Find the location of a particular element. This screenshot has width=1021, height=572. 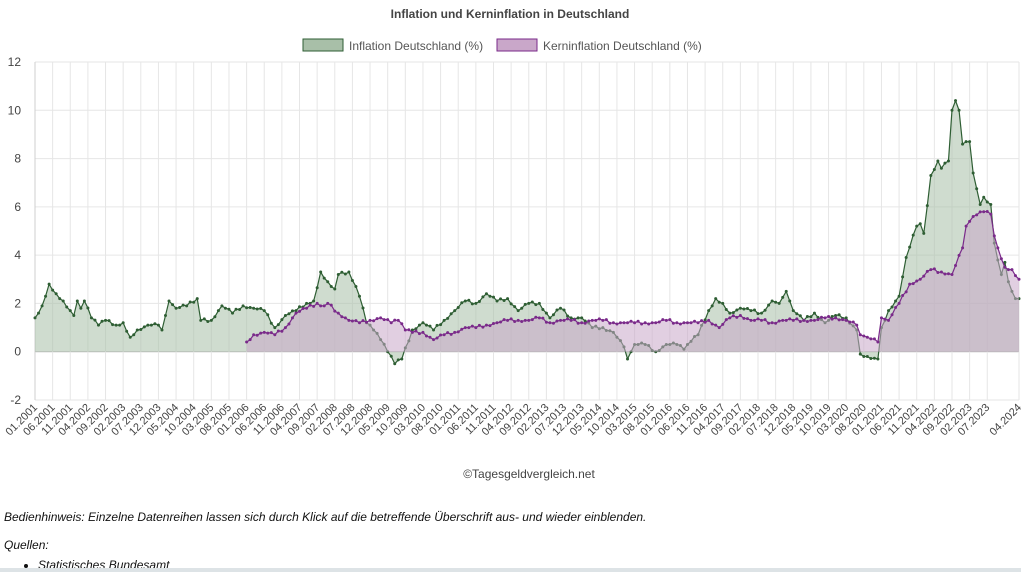

legend-item-inflation: Inflation Deutschland (%) is located at coordinates (392, 45).